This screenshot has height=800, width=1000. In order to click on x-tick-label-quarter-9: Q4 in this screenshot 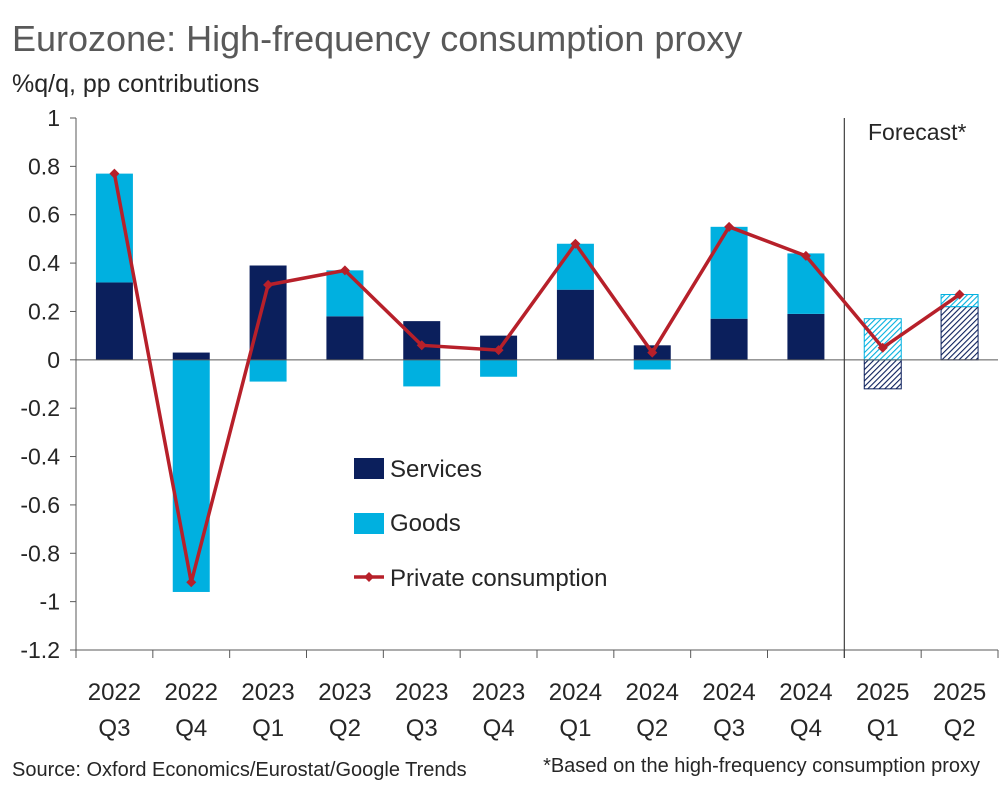, I will do `click(806, 728)`.